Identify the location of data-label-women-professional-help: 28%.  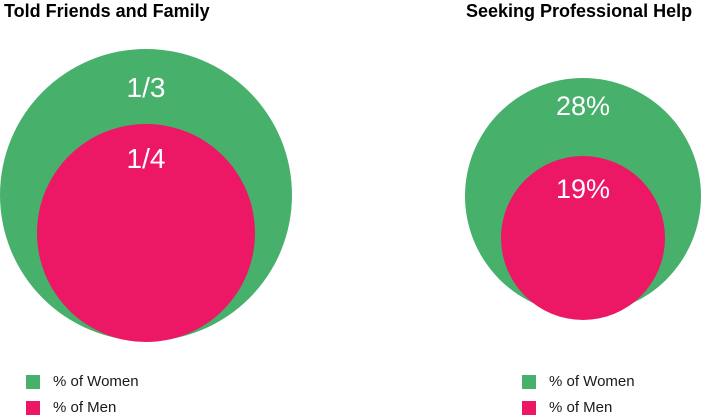
(583, 106).